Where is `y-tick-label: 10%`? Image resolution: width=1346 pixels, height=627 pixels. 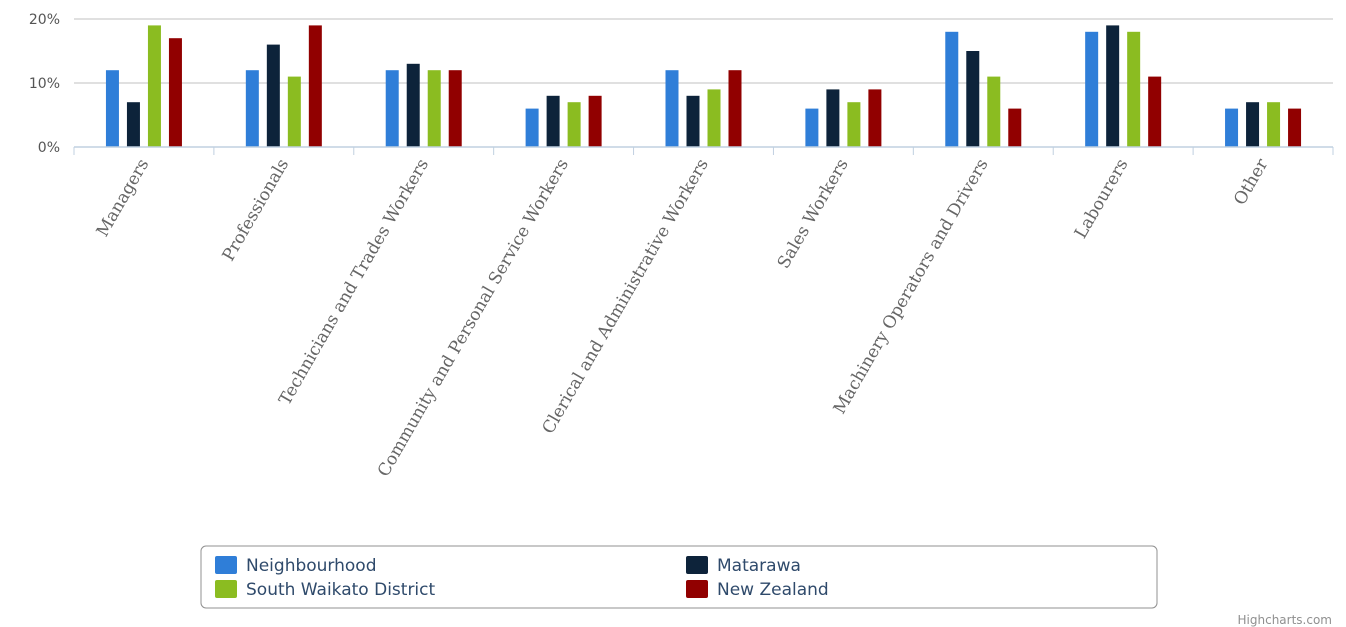
y-tick-label: 10% is located at coordinates (44, 84).